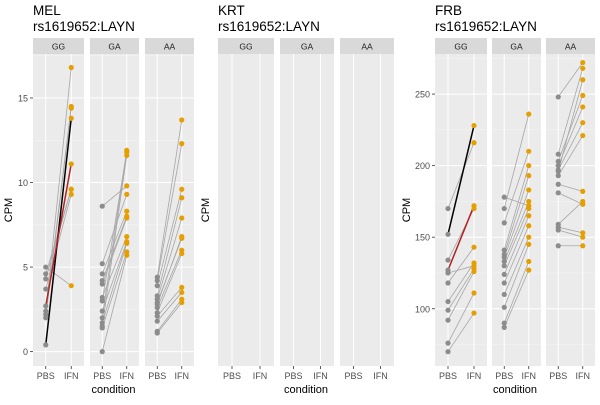 The height and width of the screenshot is (405, 600). I want to click on y-axis-label: CPM, so click(206, 210).